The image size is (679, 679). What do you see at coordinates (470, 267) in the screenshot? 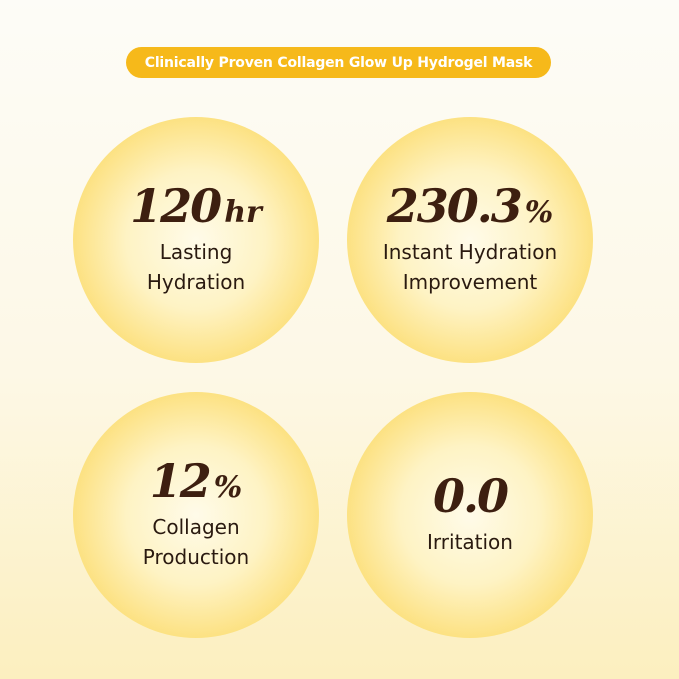
I see `stat-label: Instant Hydration Improvement` at bounding box center [470, 267].